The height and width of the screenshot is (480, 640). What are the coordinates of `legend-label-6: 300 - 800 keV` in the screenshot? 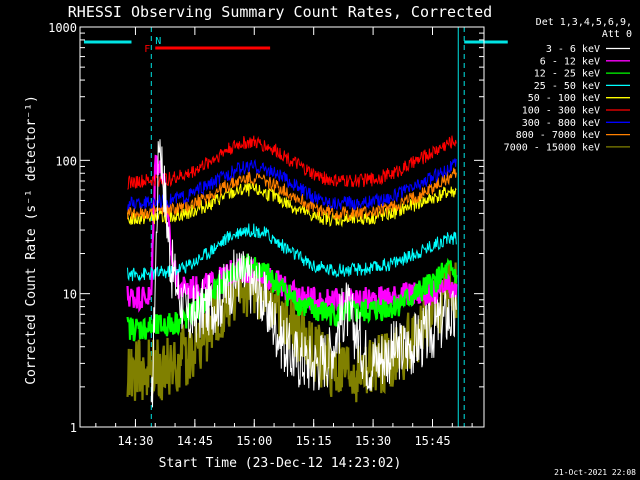 It's located at (561, 123).